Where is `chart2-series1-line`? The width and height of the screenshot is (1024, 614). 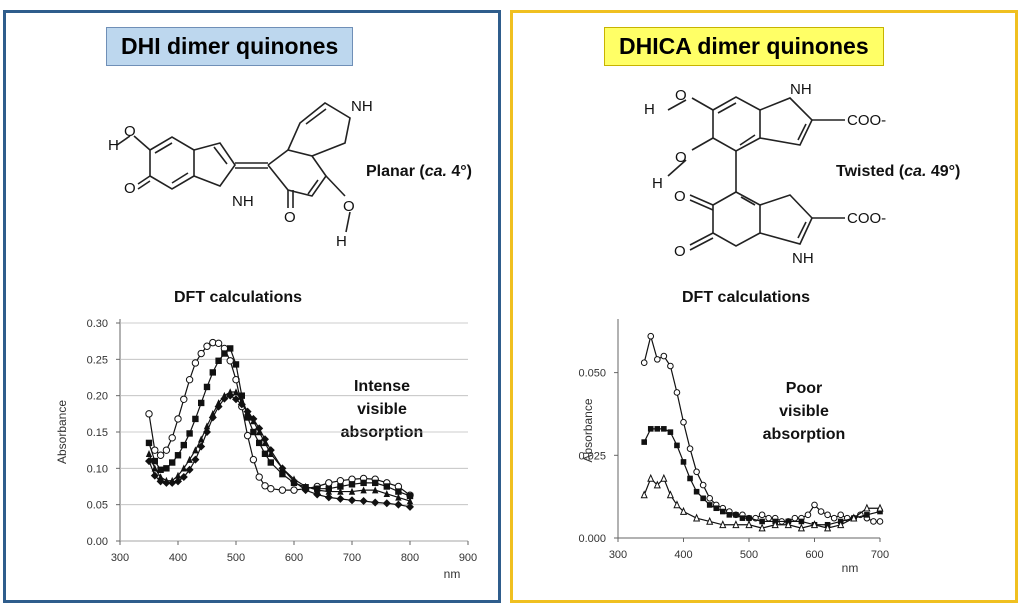
chart2-series1-line is located at coordinates (761, 428).